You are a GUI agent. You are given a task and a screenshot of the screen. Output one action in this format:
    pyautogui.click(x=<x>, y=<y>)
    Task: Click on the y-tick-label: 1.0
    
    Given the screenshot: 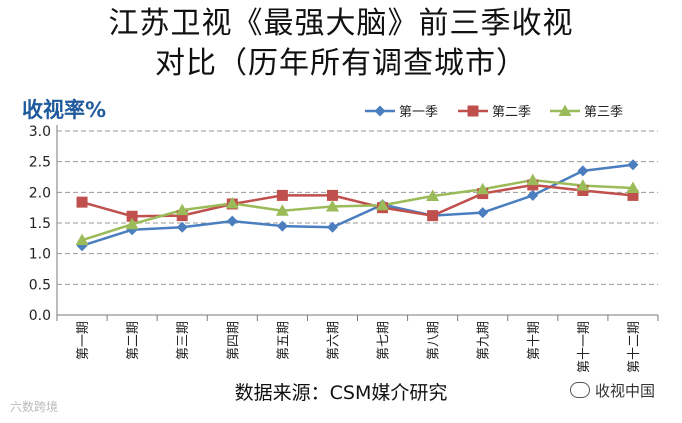 What is the action you would take?
    pyautogui.click(x=40, y=255)
    